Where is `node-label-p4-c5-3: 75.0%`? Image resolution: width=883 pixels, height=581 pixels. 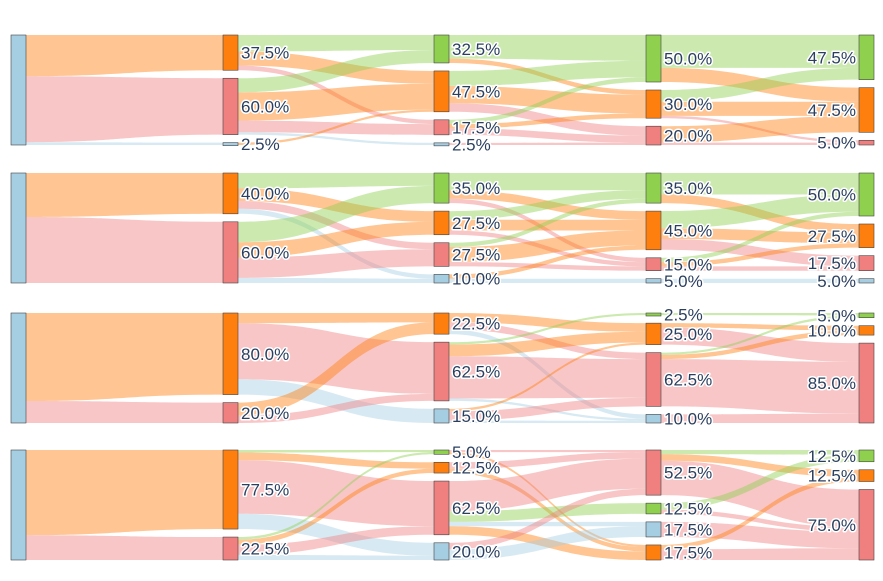
node-label-p4-c5-3: 75.0% is located at coordinates (832, 525).